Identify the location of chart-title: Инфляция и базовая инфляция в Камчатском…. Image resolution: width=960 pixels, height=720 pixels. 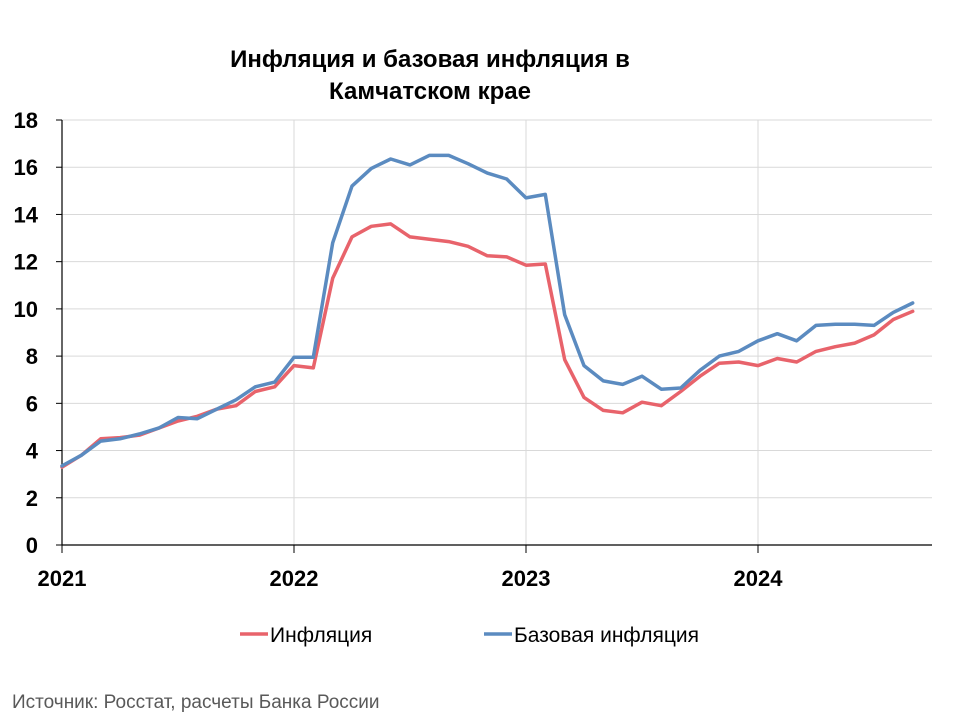
(430, 75).